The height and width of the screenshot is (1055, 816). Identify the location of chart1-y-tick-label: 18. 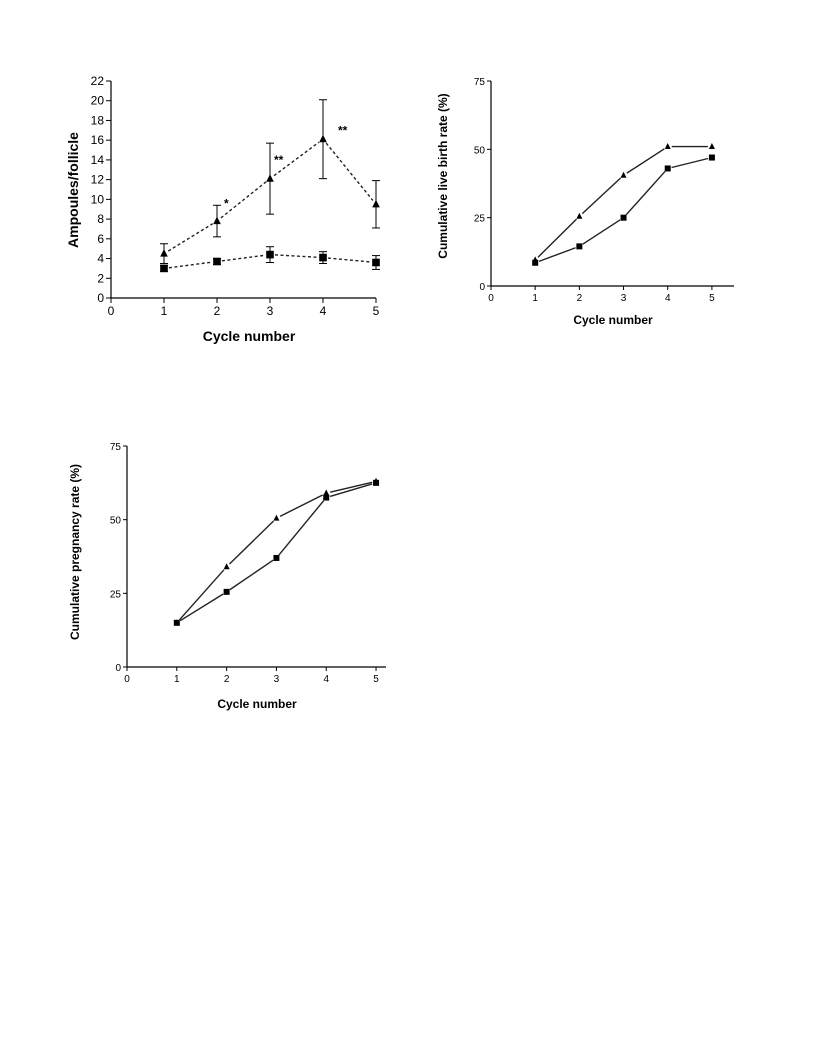
(98, 120).